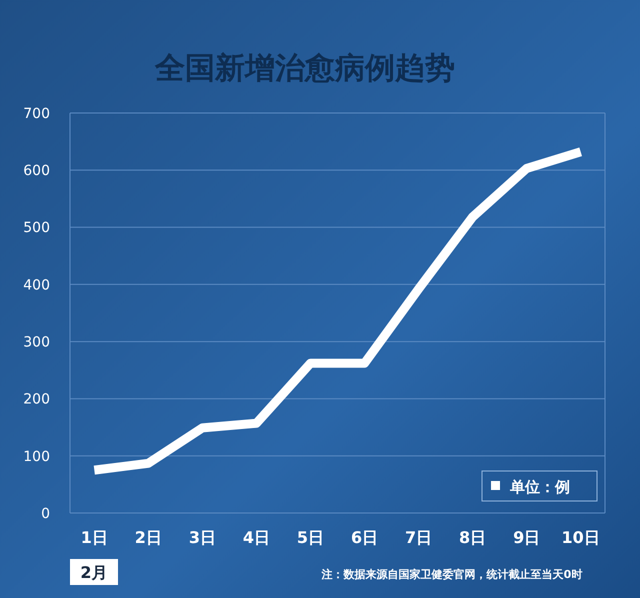  What do you see at coordinates (36, 228) in the screenshot?
I see `y-tick-label: 500` at bounding box center [36, 228].